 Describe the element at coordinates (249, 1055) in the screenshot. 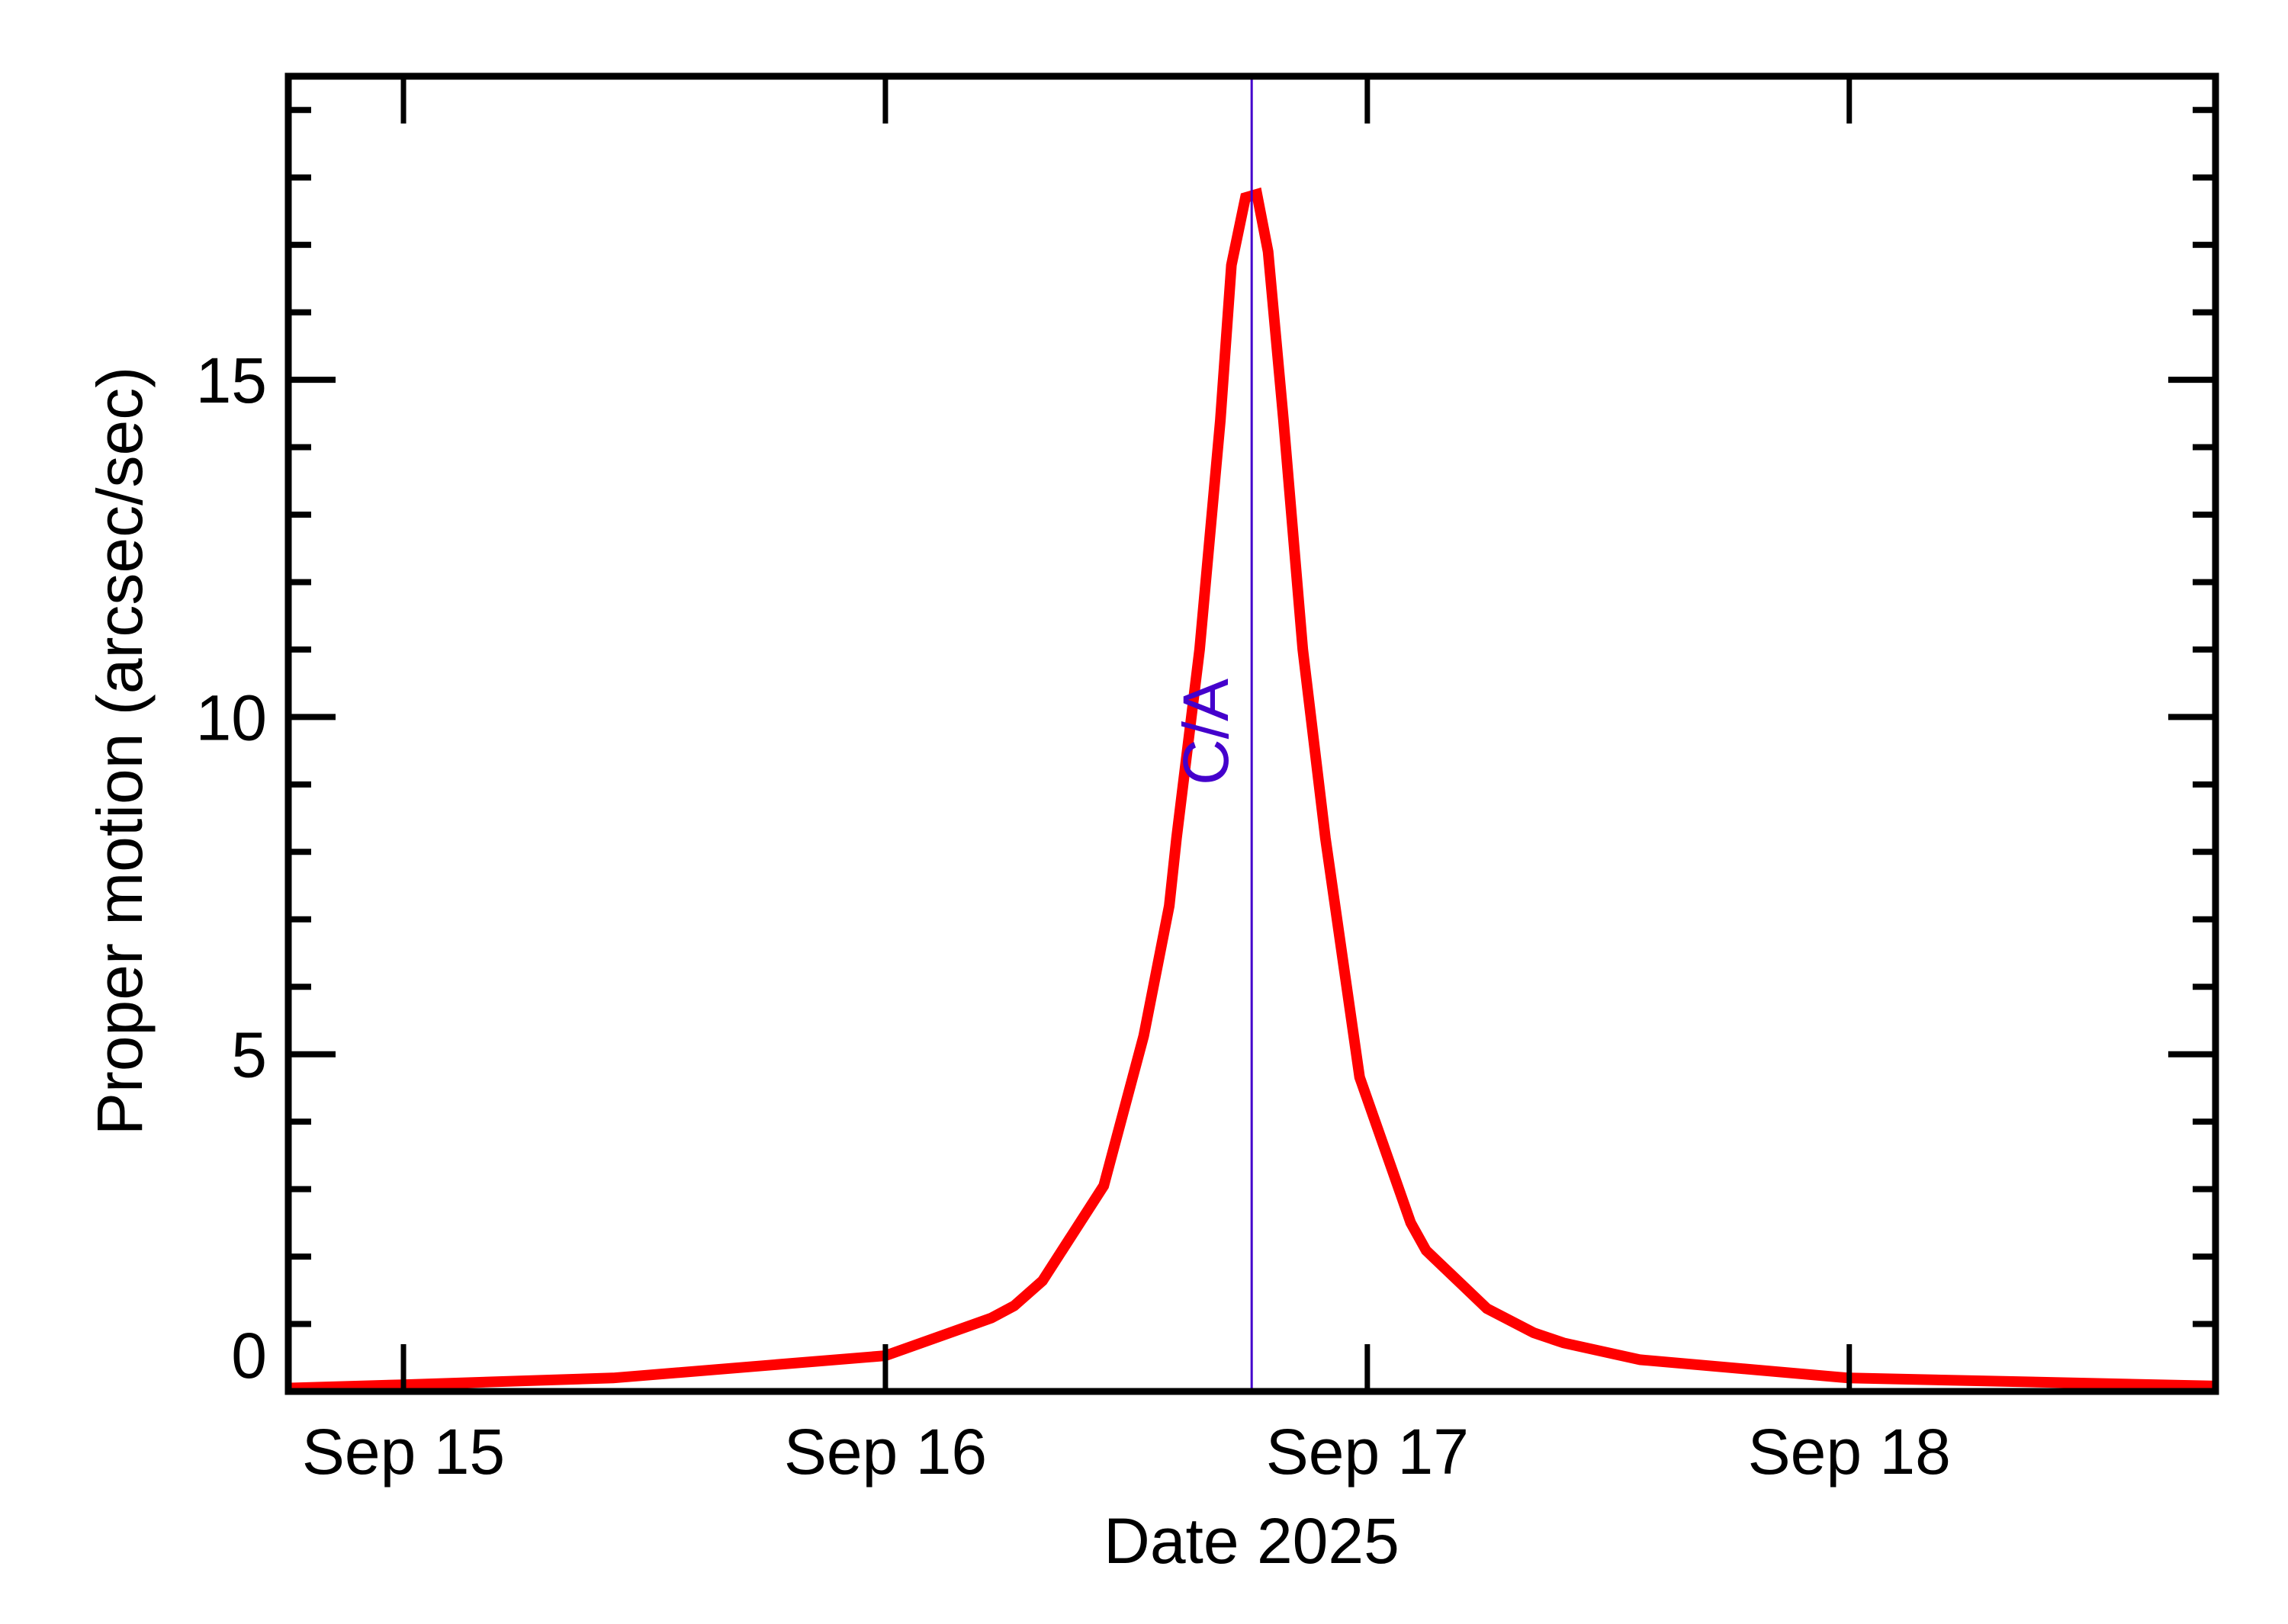

I see `y-tick-label: 5` at that location.